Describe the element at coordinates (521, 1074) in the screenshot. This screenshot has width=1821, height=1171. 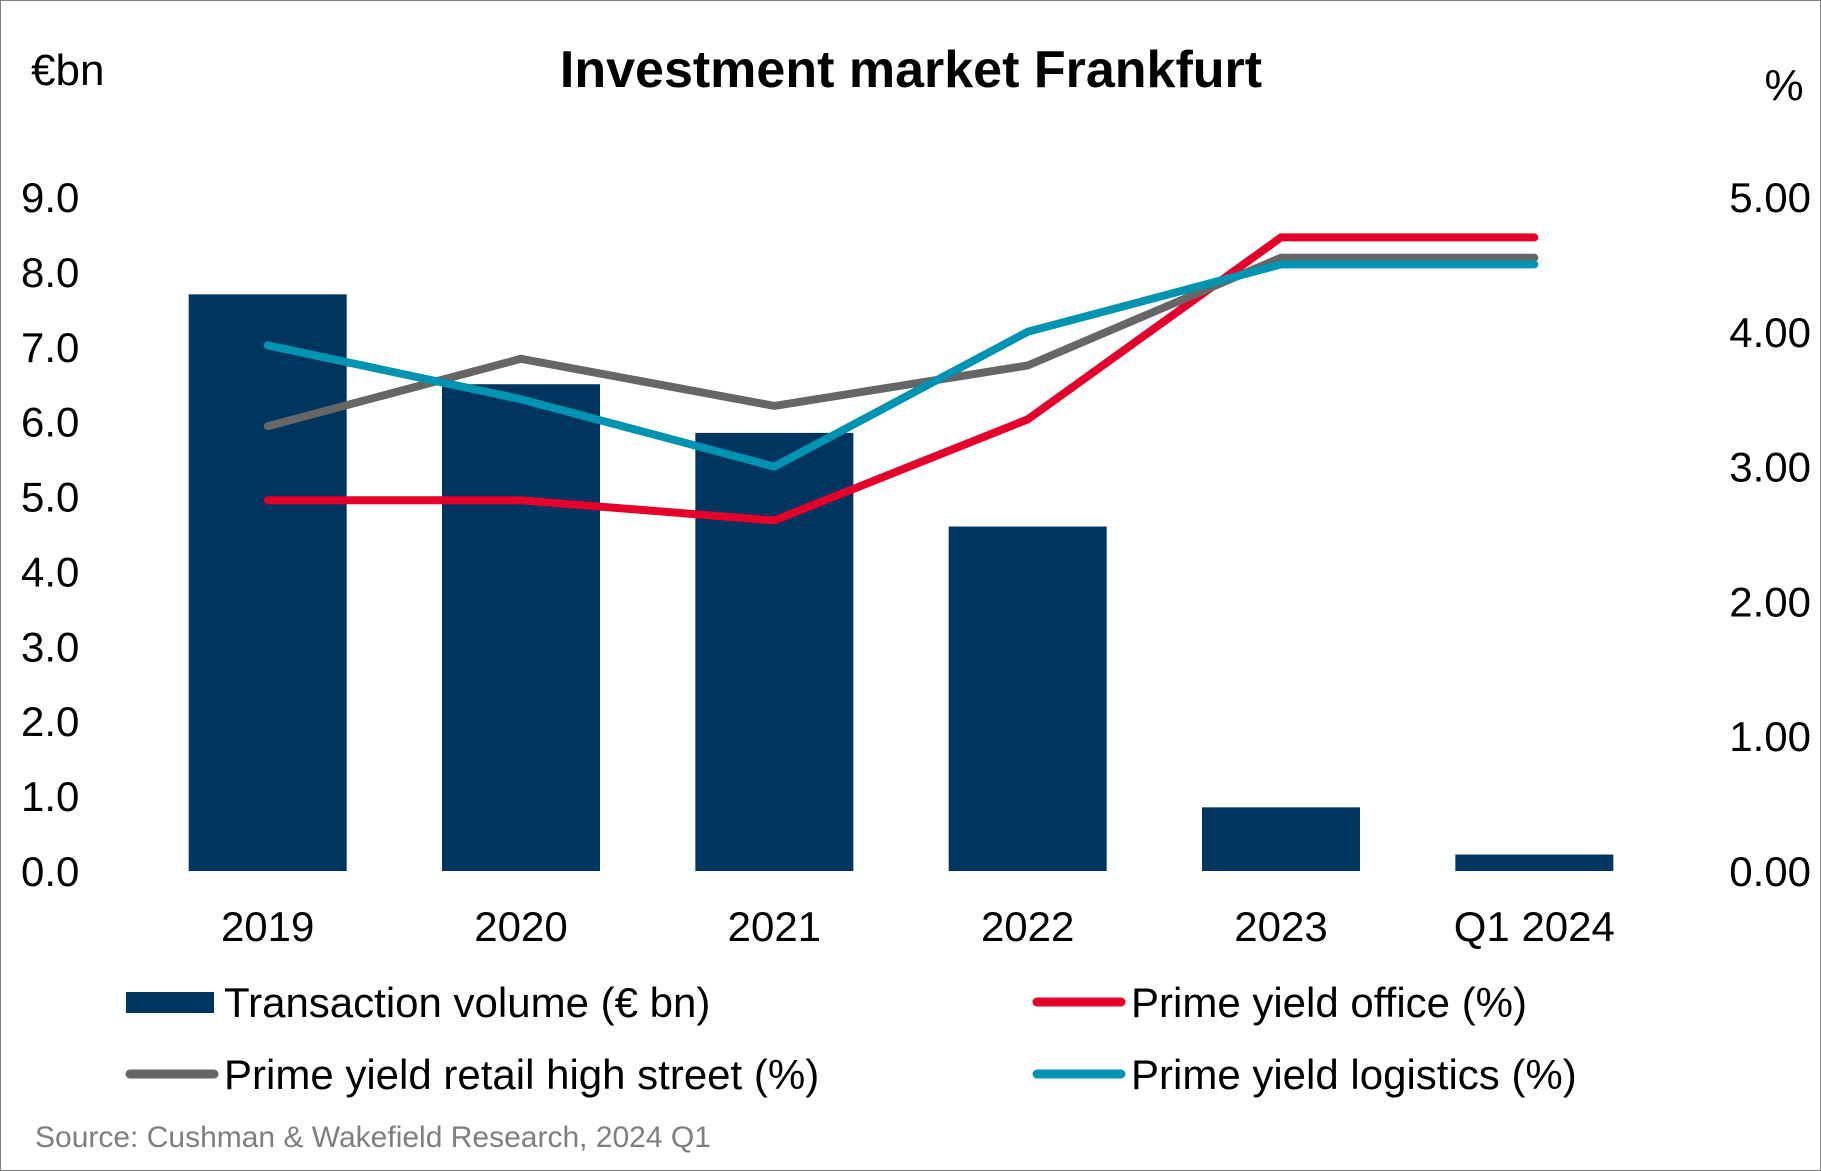
I see `legend-label: Prime yield retail high street (%)` at that location.